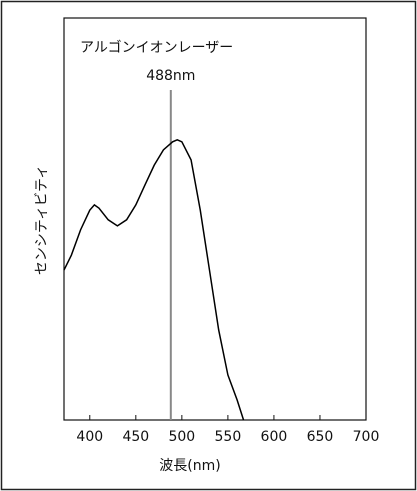  I want to click on x-tick-label: 600, so click(274, 437).